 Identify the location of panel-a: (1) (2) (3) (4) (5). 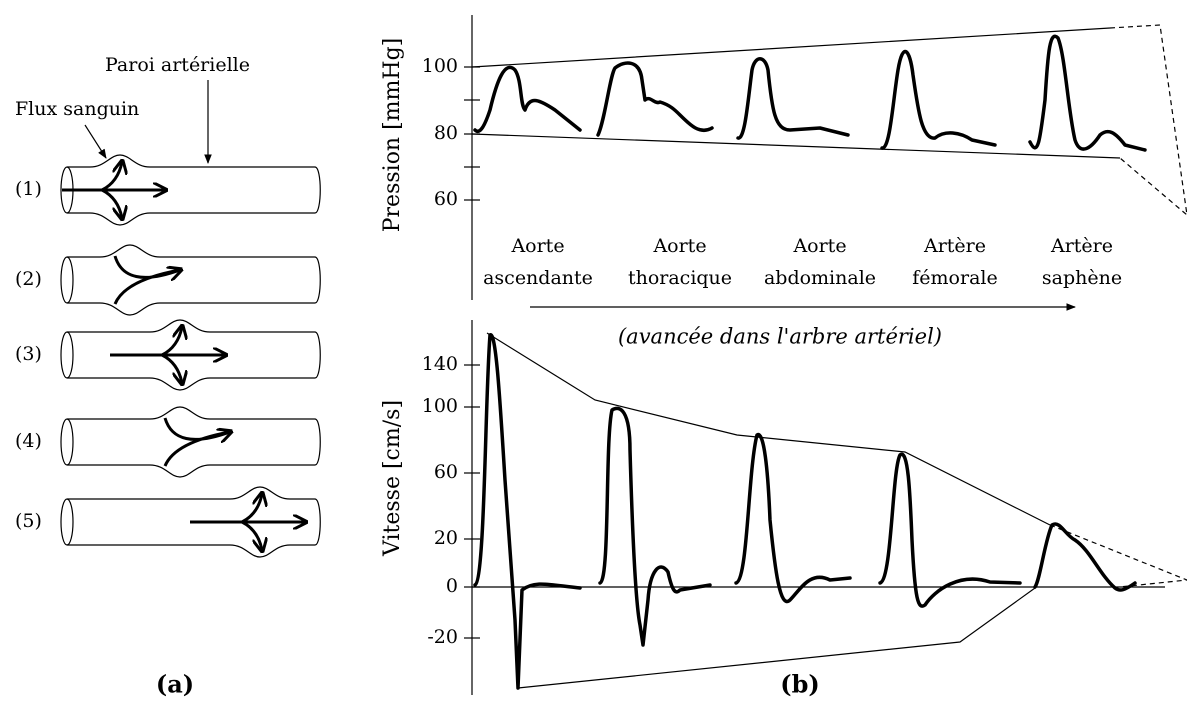
(168, 356).